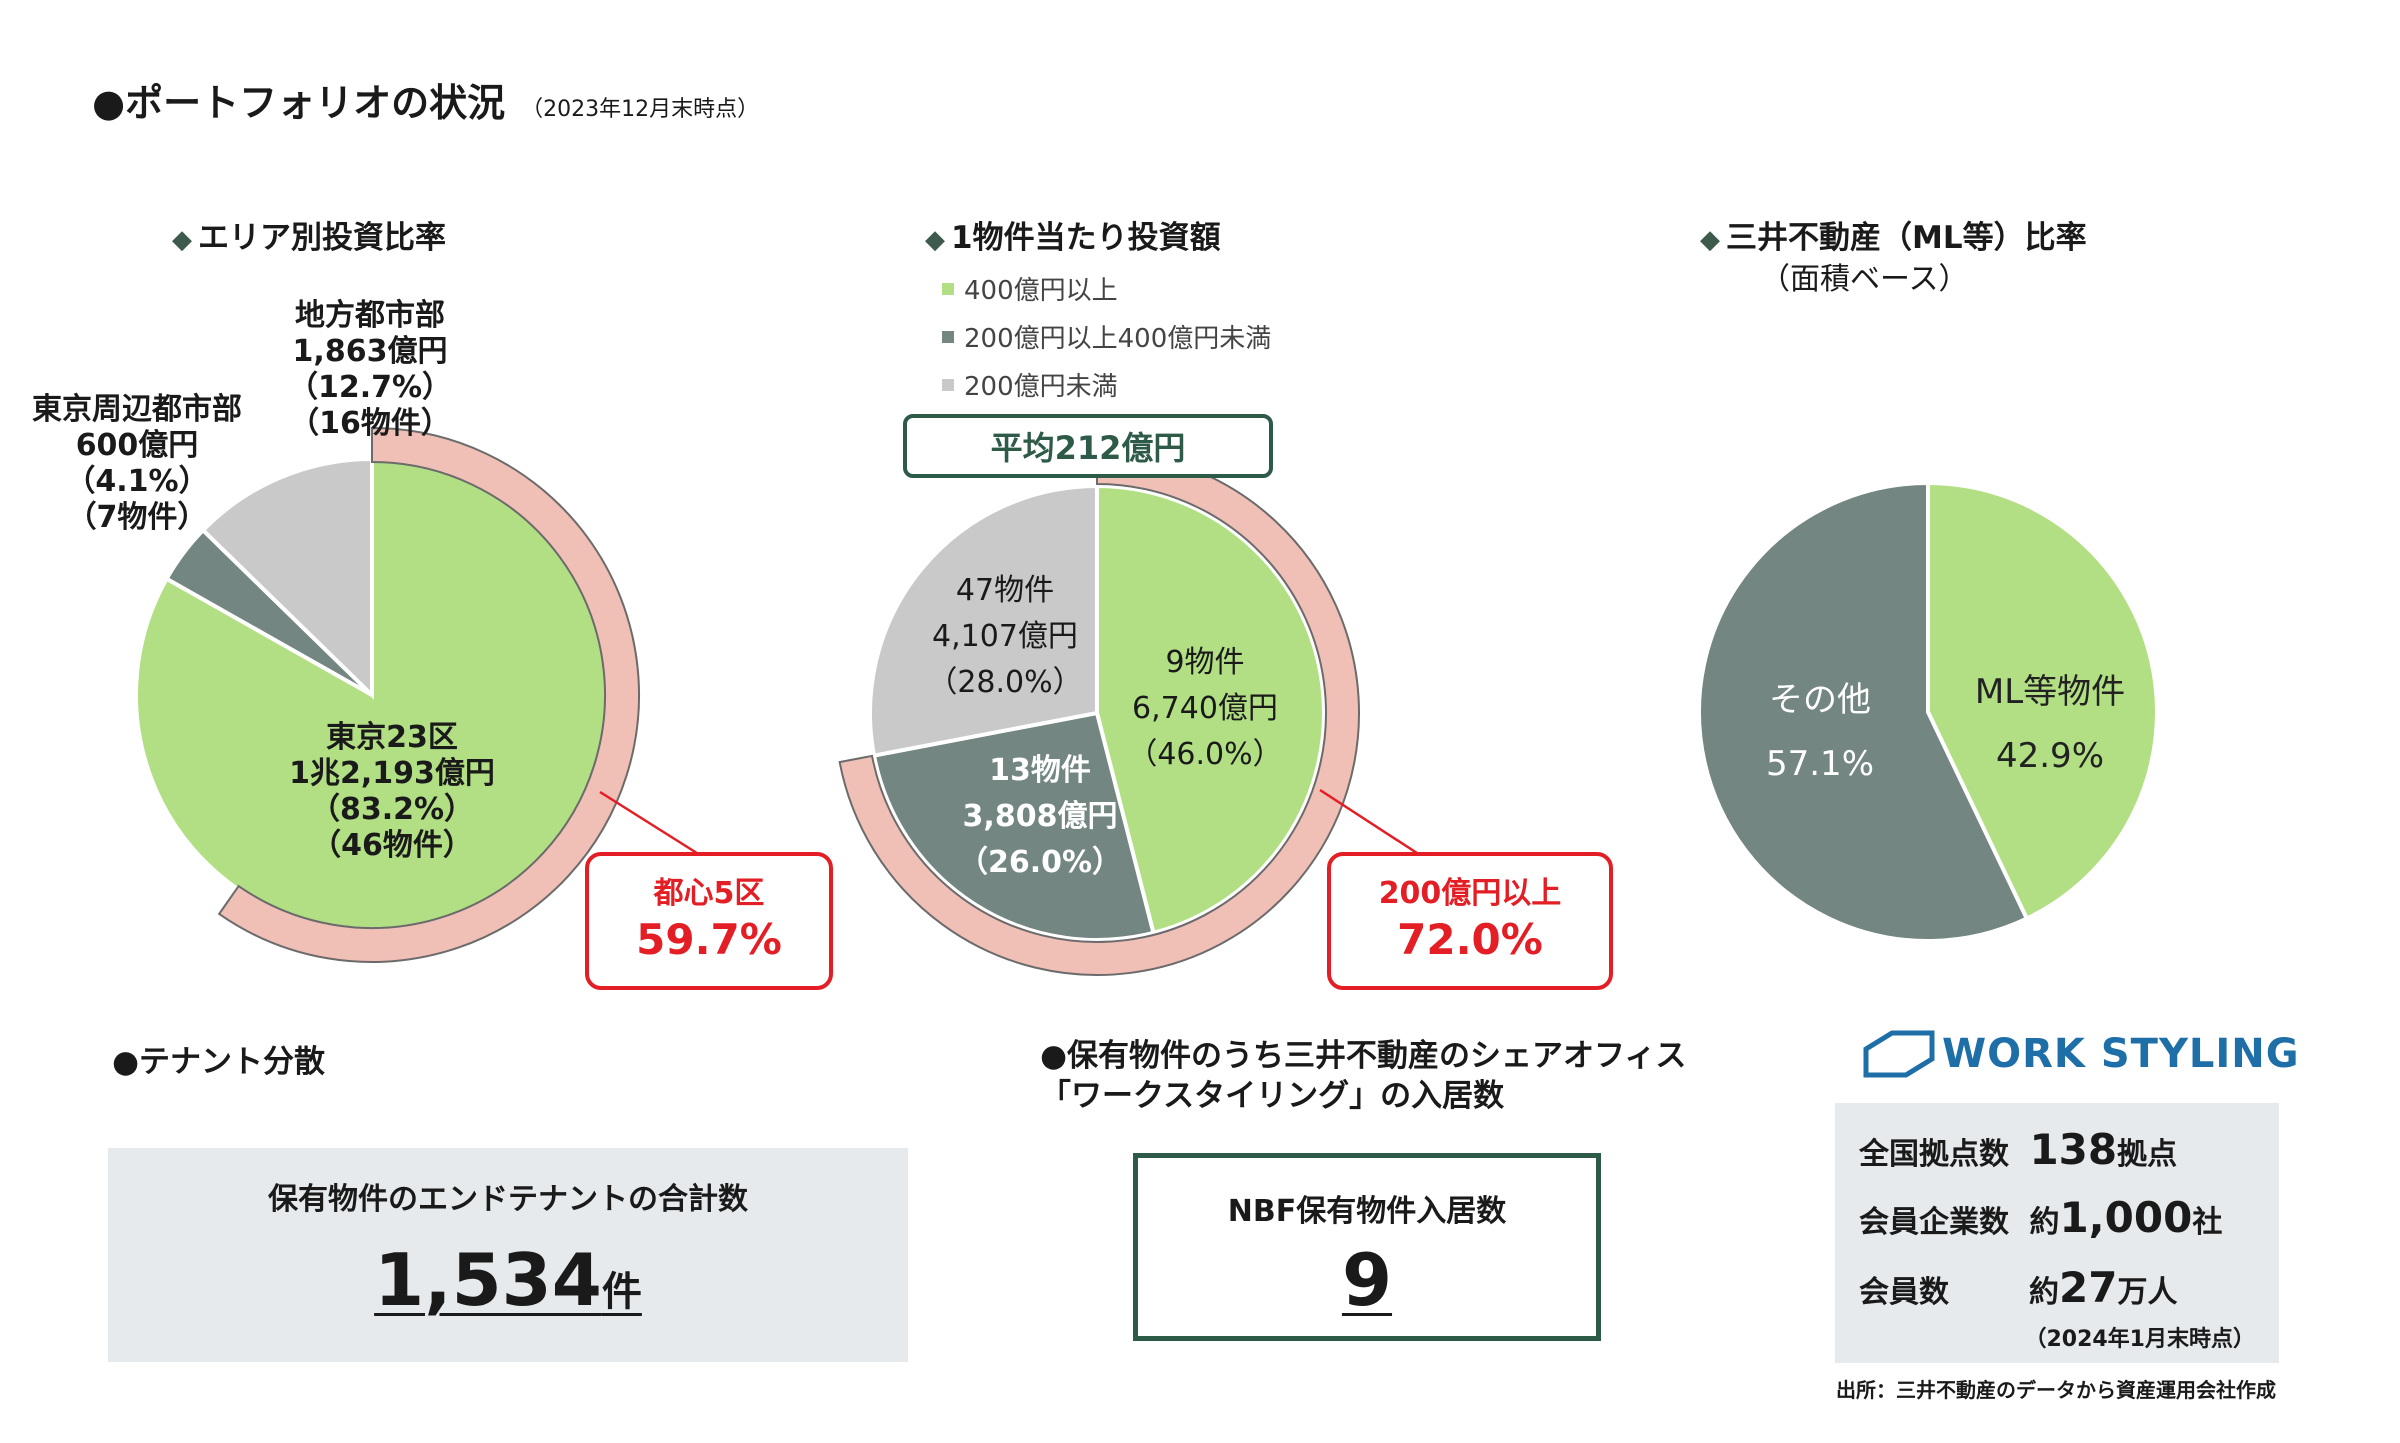 This screenshot has width=2400, height=1443. I want to click on title-text: ●ポートフォリオの状況, so click(299, 103).